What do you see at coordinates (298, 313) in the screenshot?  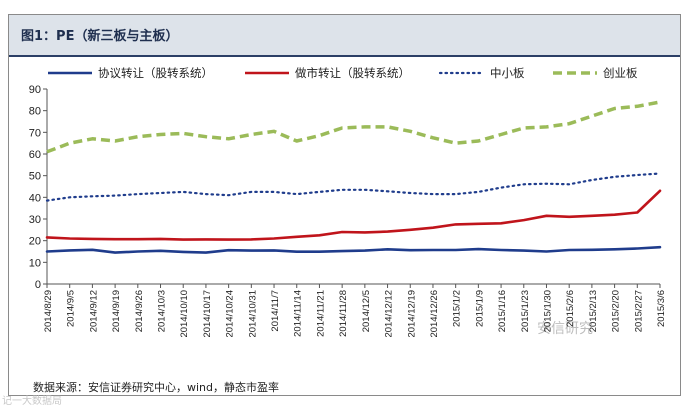 I see `x-tick-label: 2014/11/14` at bounding box center [298, 313].